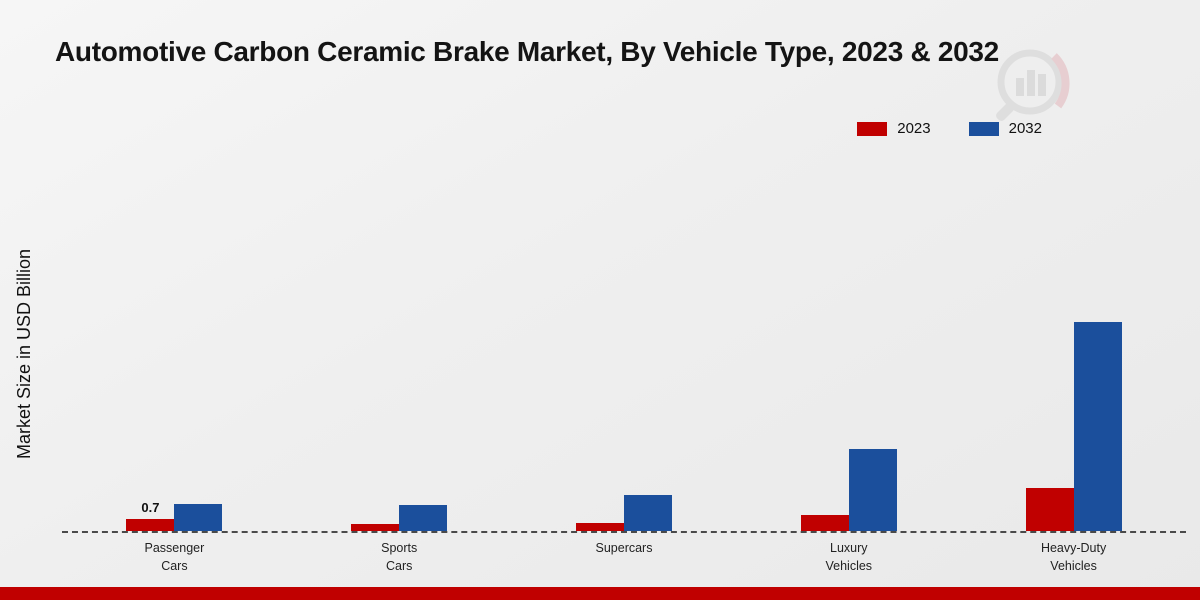 Image resolution: width=1200 pixels, height=600 pixels. Describe the element at coordinates (1005, 128) in the screenshot. I see `legend-item-2032: 2032` at that location.